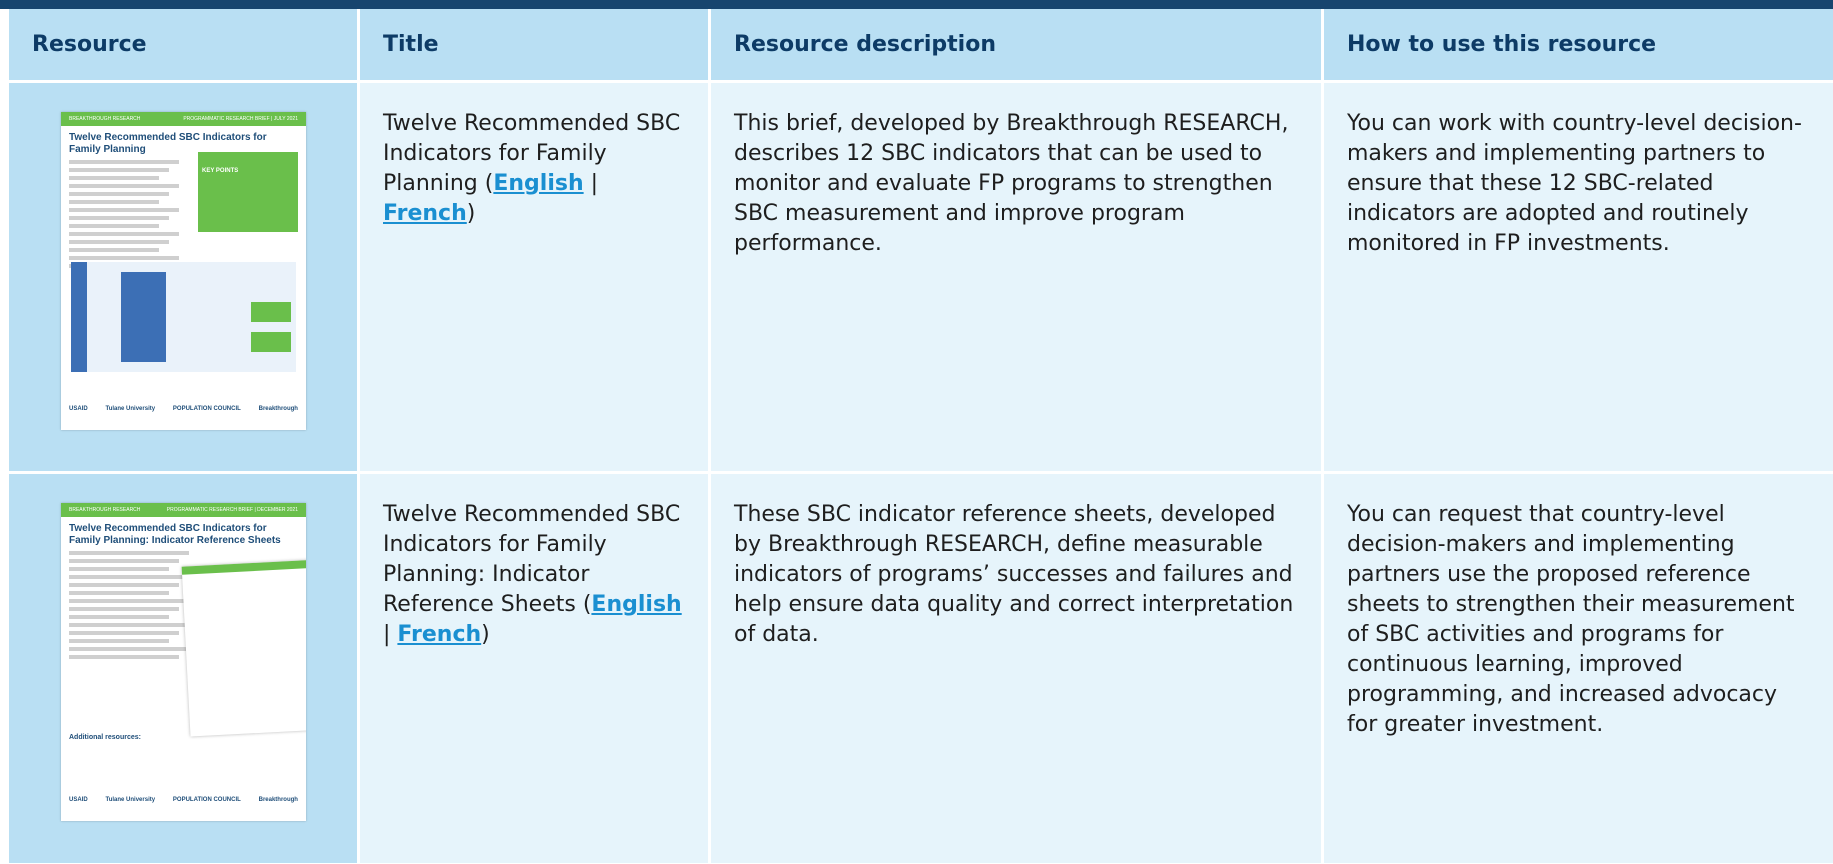 This screenshot has width=1833, height=864. Describe the element at coordinates (916, 4) in the screenshot. I see `top-bar` at that location.